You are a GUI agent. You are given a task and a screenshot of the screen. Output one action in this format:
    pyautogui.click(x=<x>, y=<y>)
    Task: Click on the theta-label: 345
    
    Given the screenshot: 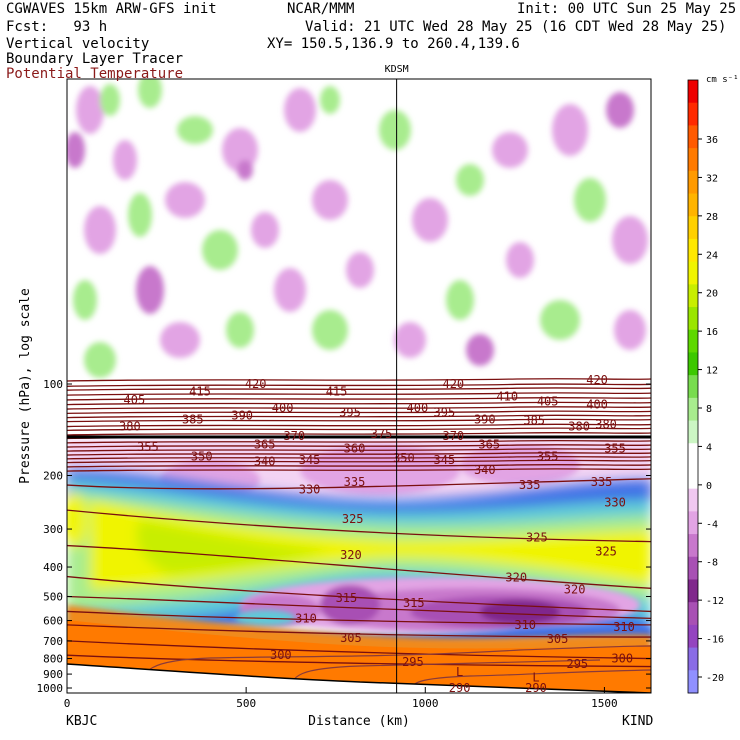 What is the action you would take?
    pyautogui.click(x=445, y=460)
    